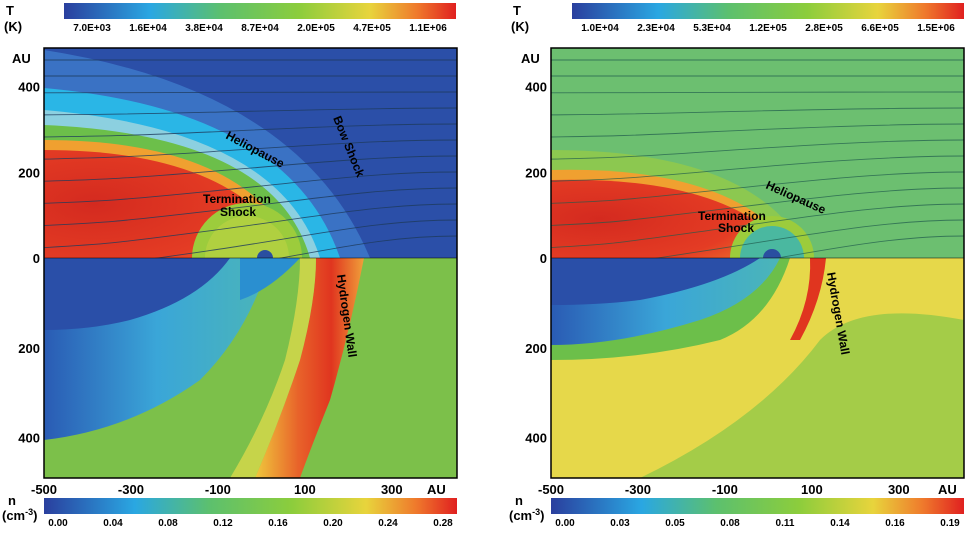  Describe the element at coordinates (388, 523) in the screenshot. I see `bottom-colorbar-tick-label: 0.24` at that location.